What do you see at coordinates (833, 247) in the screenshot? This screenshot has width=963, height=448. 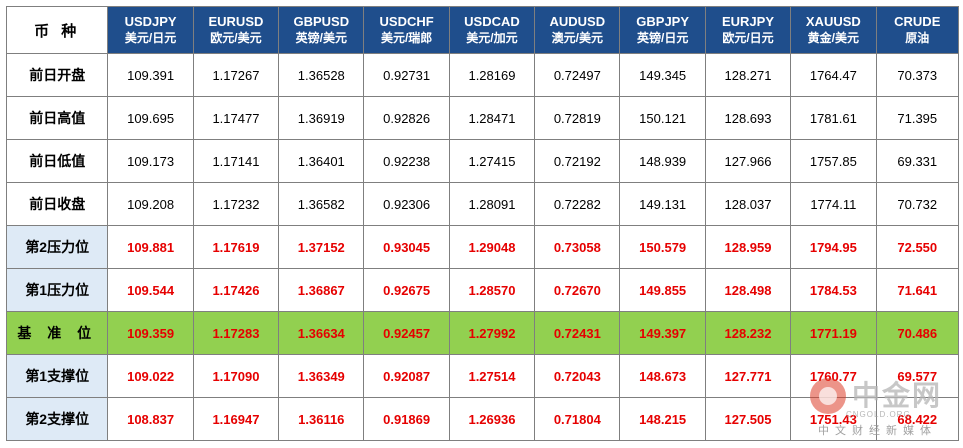 I see `table-cell: 1794.95` at bounding box center [833, 247].